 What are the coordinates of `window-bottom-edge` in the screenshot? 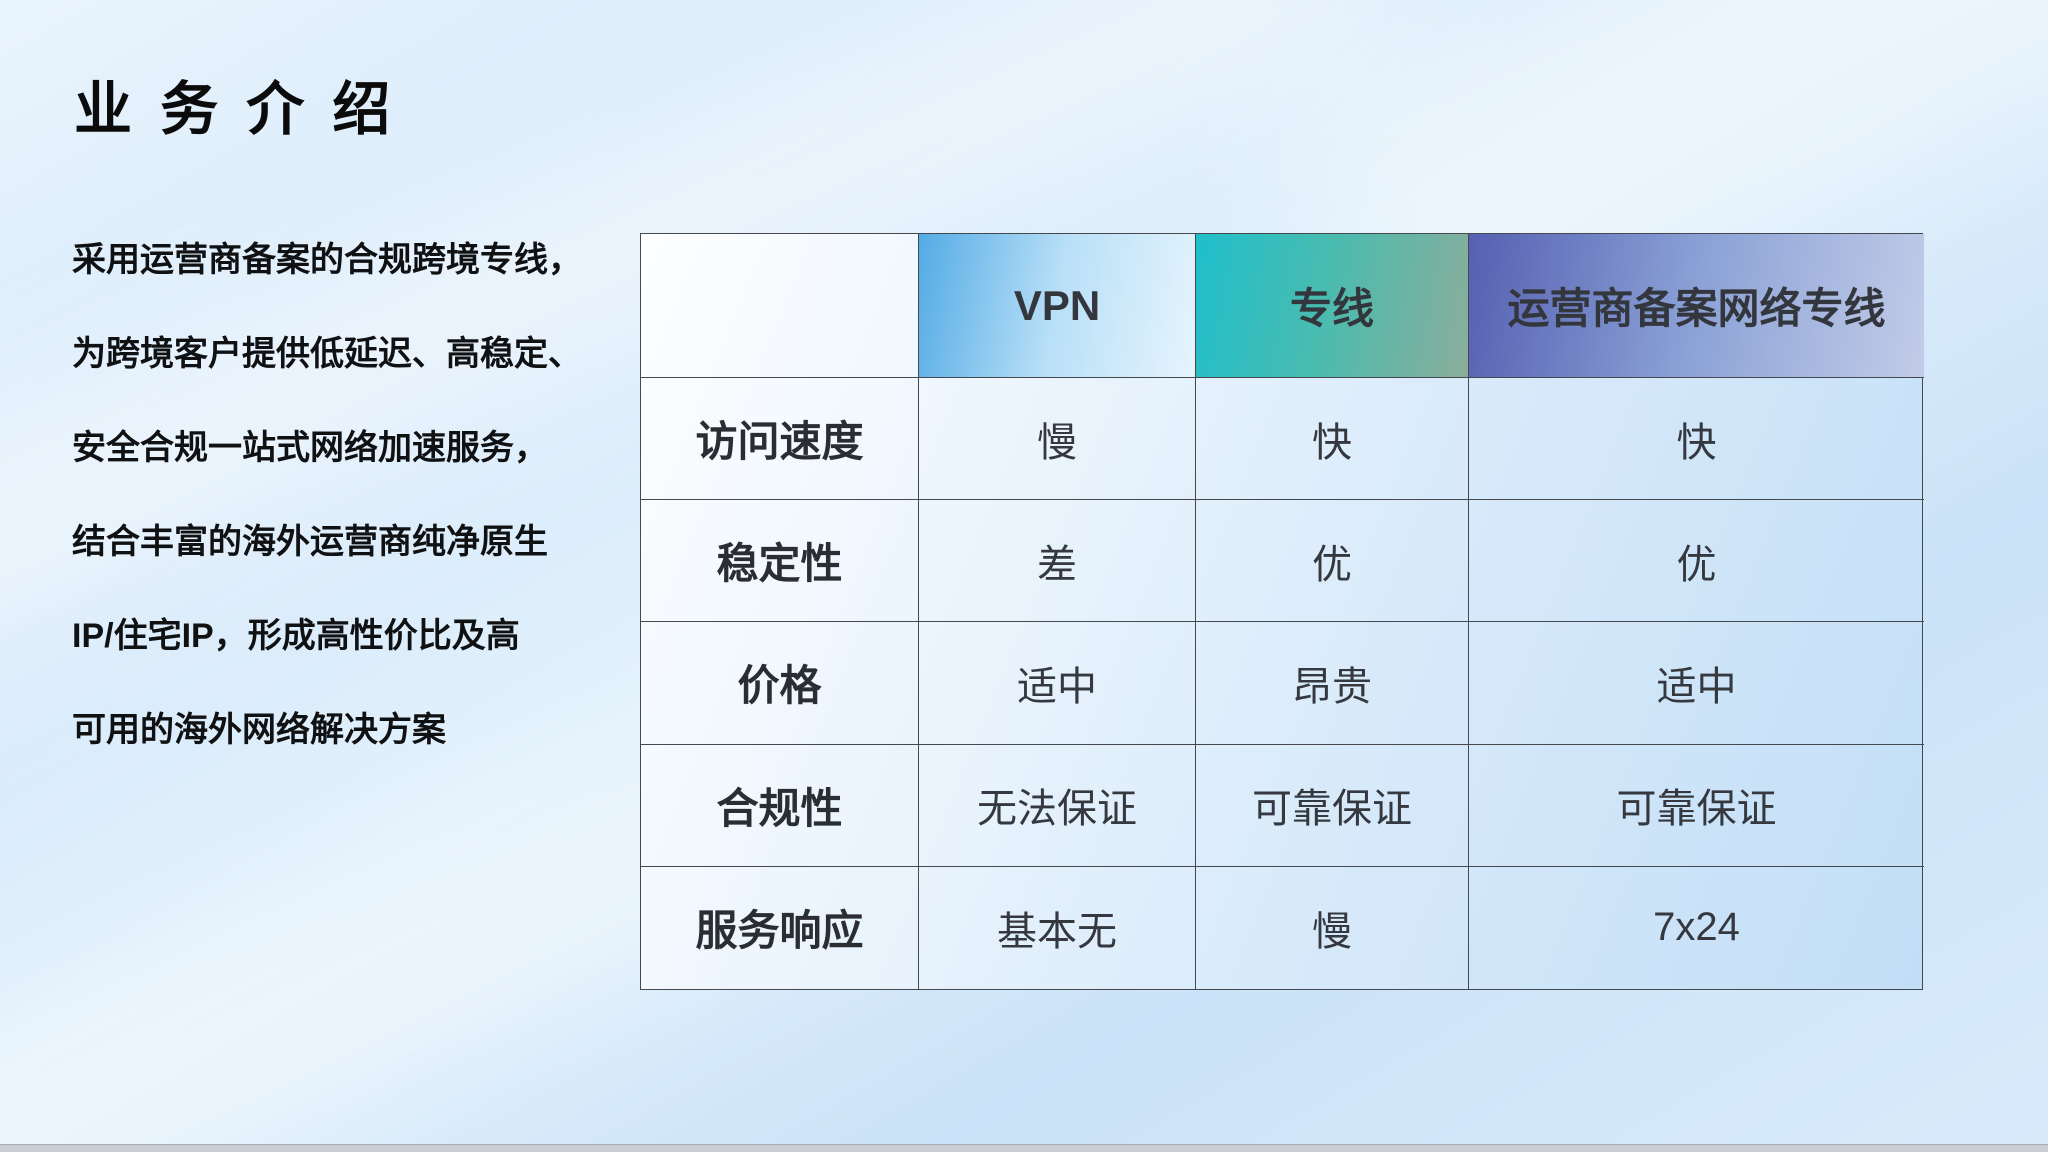 It's located at (1024, 1148).